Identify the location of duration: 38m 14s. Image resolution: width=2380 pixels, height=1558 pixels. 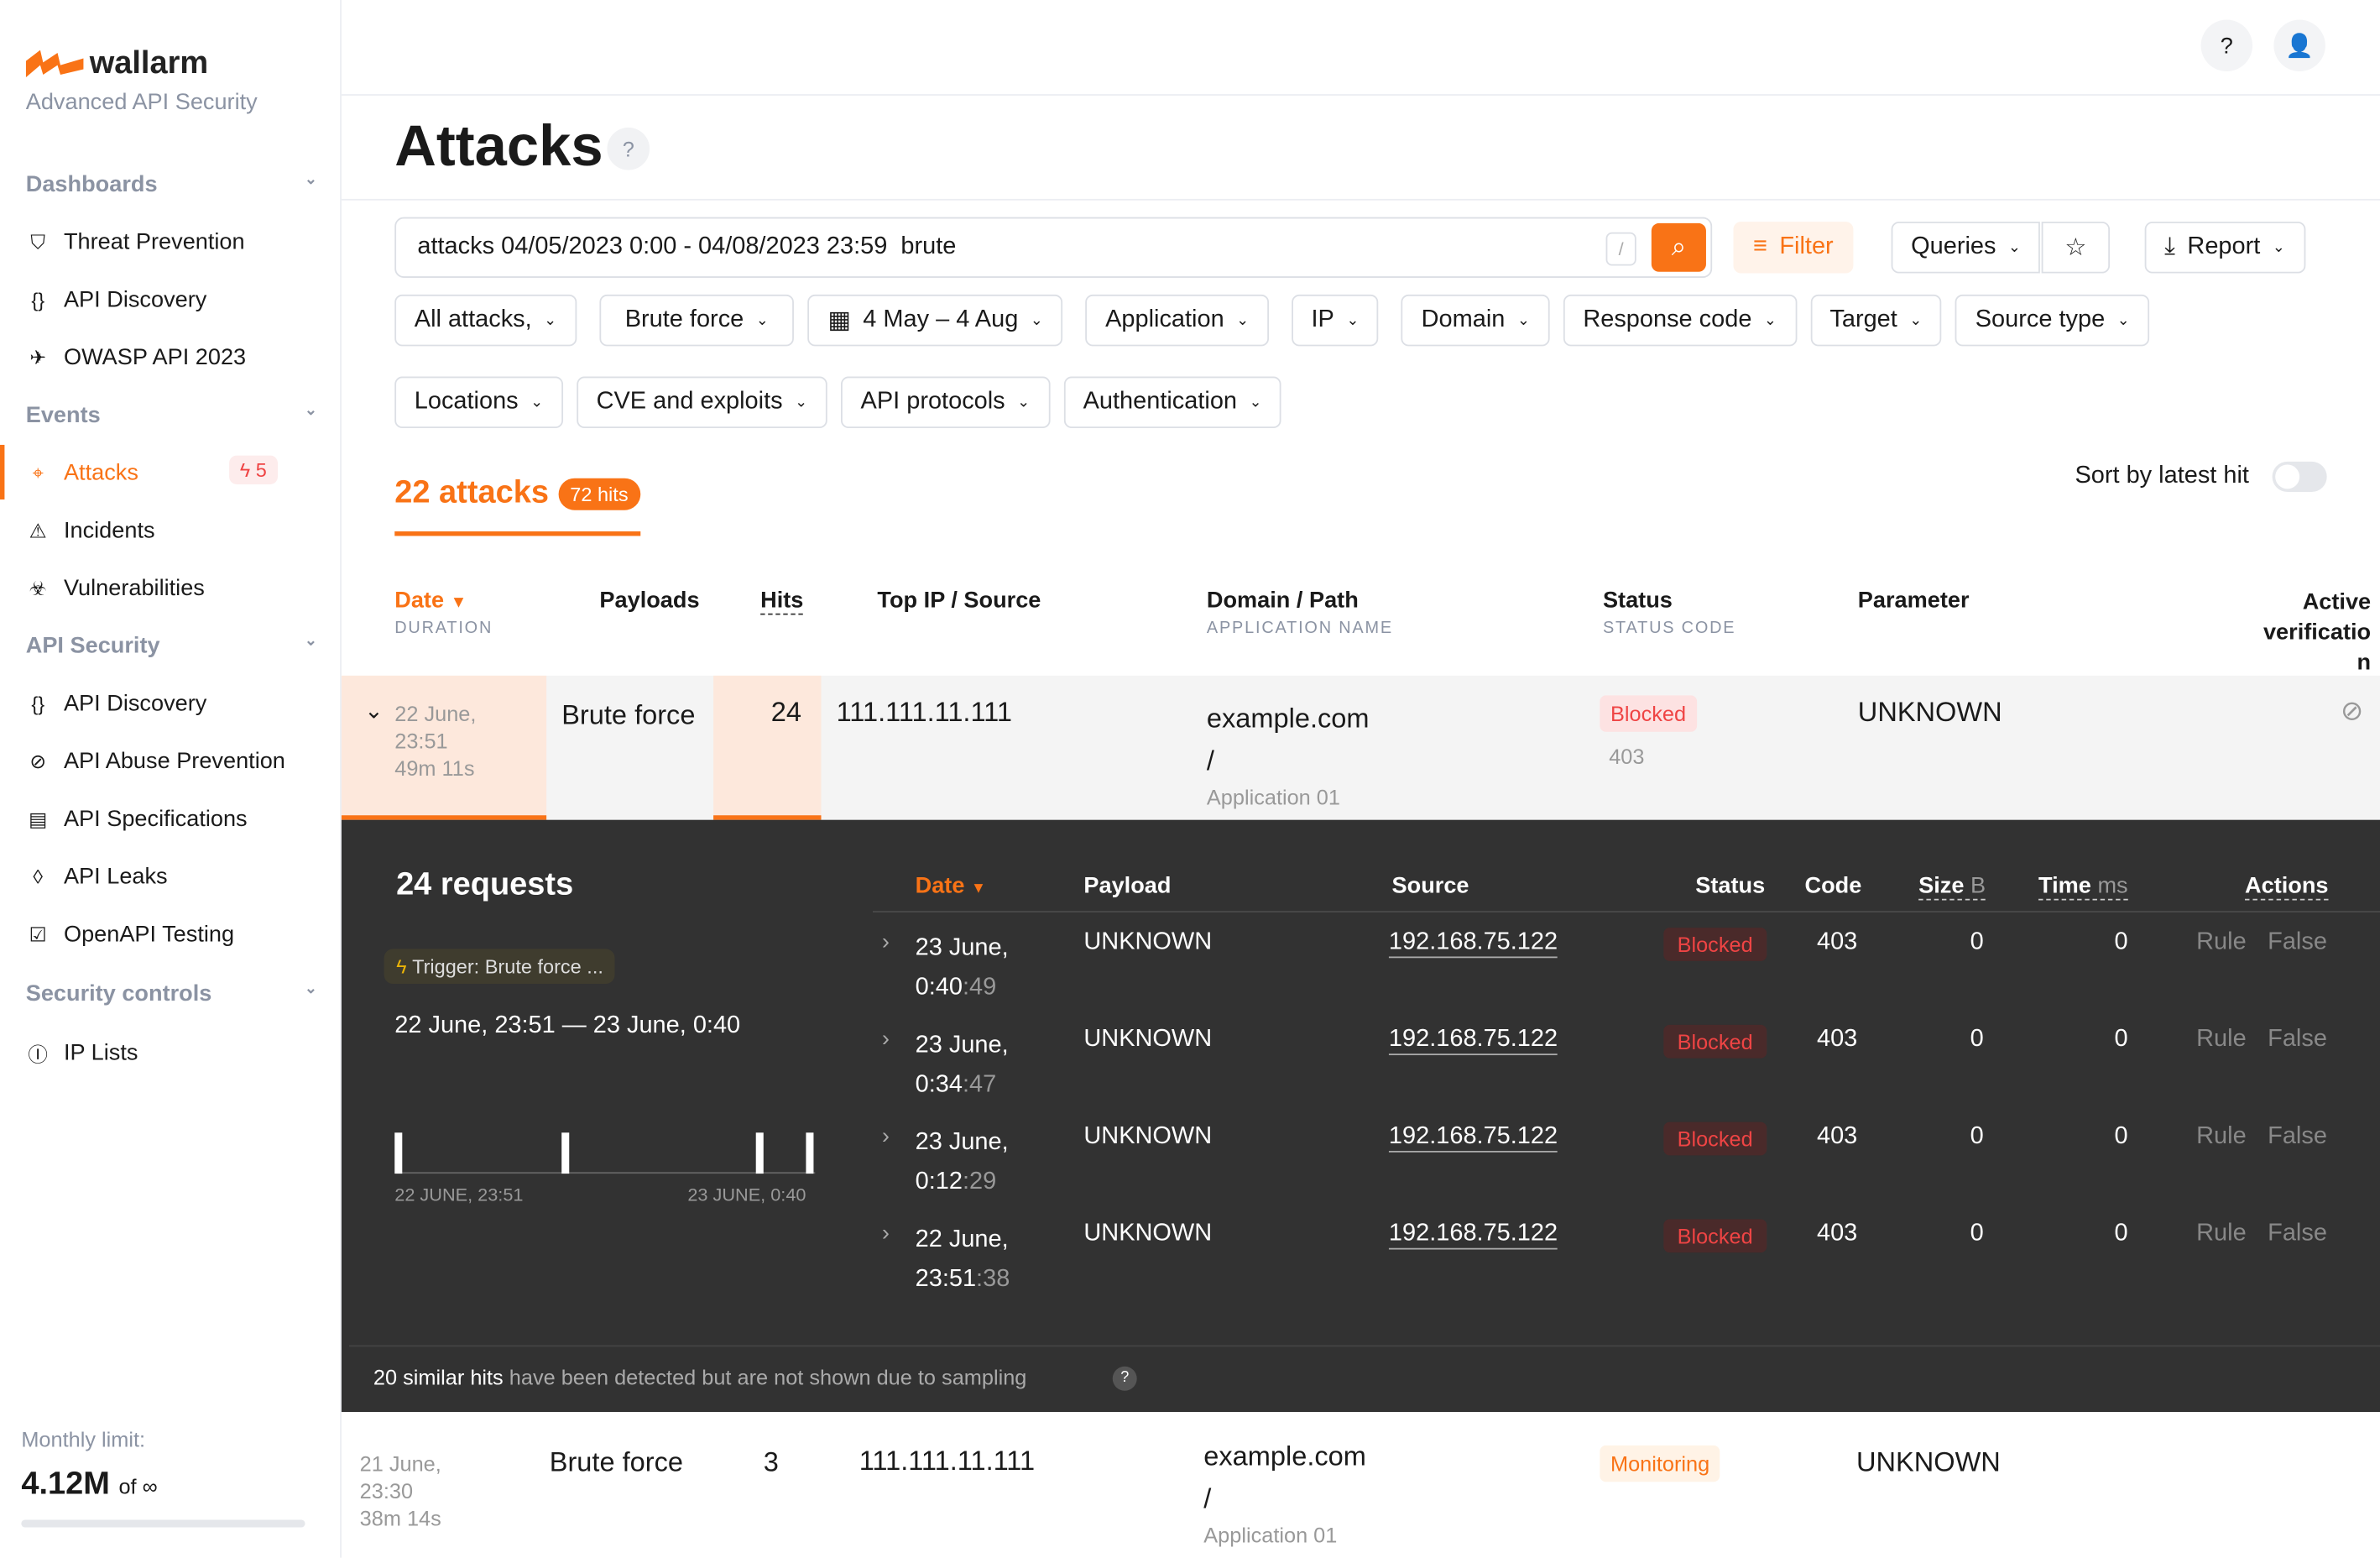
(400, 1519).